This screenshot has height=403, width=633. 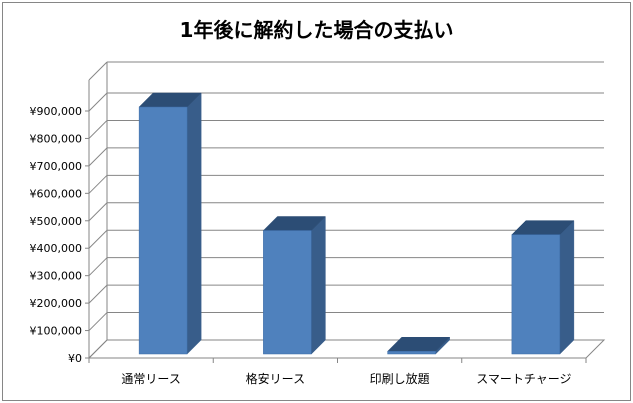 What do you see at coordinates (56, 193) in the screenshot?
I see `y-tick-label: ¥600,000` at bounding box center [56, 193].